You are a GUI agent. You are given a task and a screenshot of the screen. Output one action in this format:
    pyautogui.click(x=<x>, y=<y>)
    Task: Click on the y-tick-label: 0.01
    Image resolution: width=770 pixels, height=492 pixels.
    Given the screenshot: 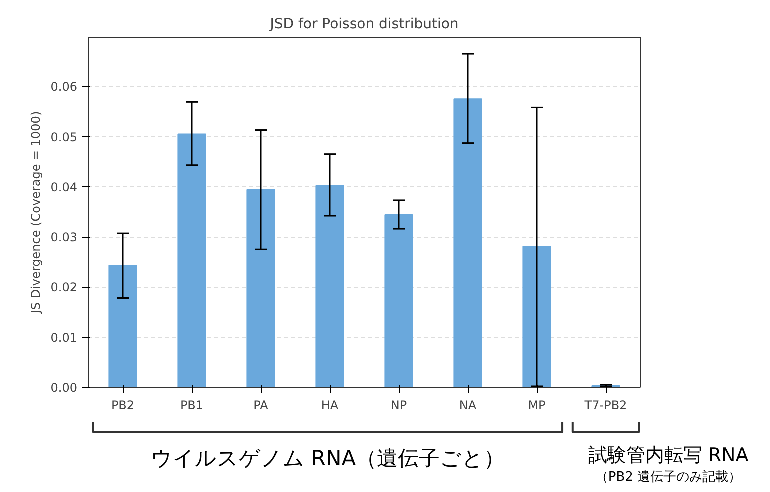 What is the action you would take?
    pyautogui.click(x=64, y=337)
    